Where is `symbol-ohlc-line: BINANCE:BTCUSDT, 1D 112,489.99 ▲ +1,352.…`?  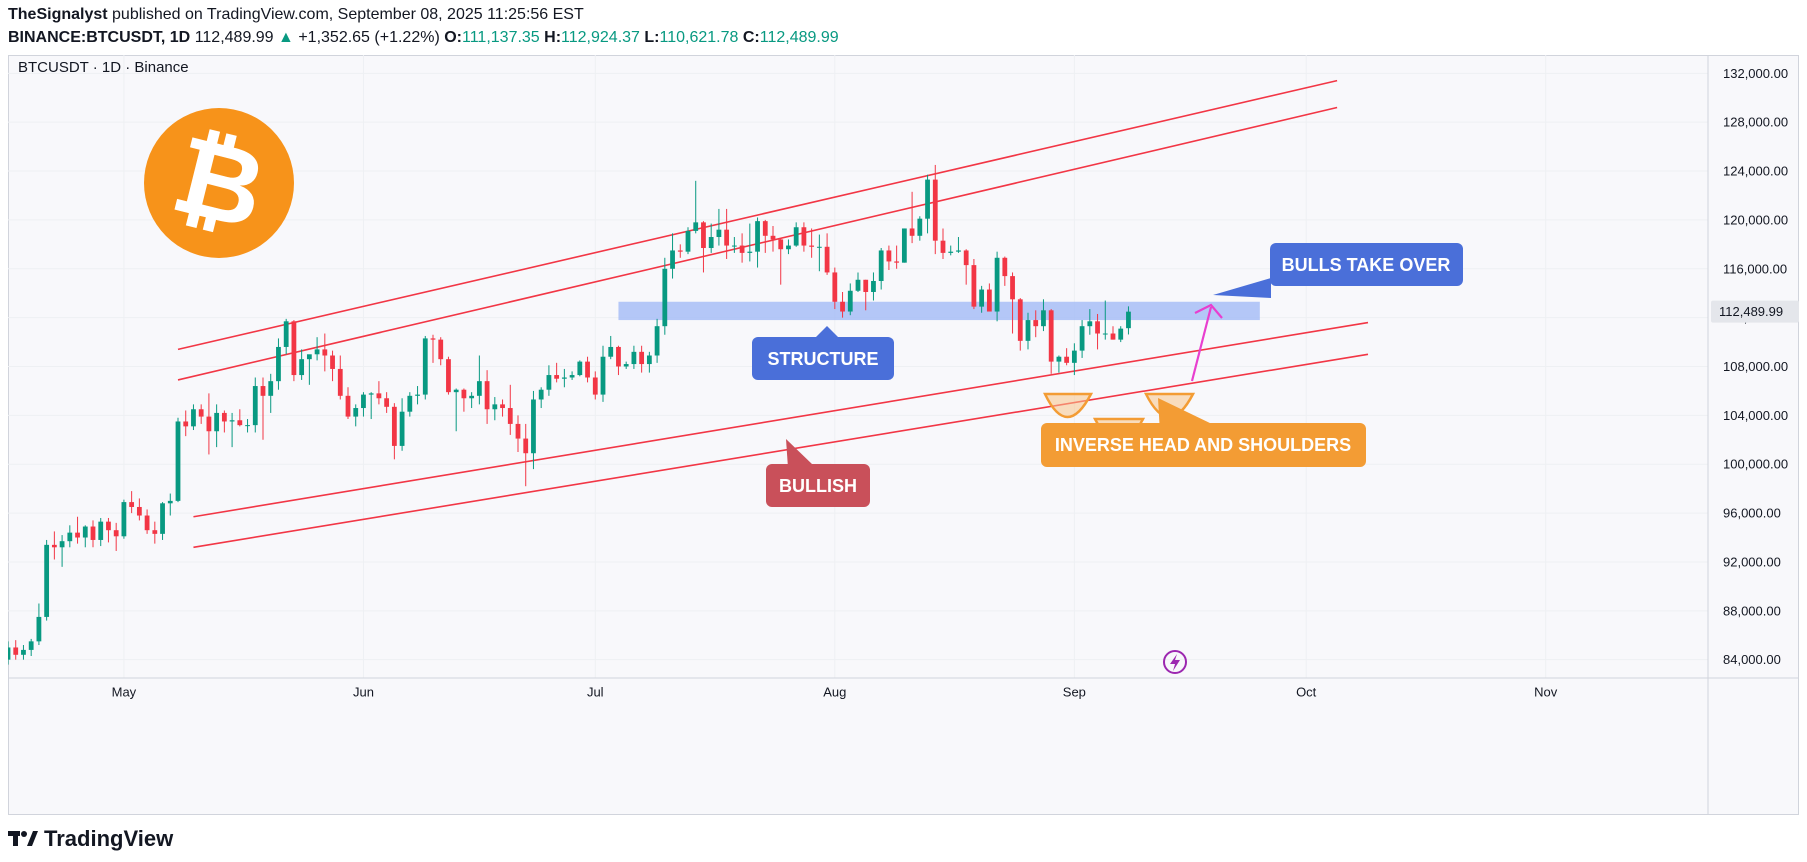
symbol-ohlc-line: BINANCE:BTCUSDT, 1D 112,489.99 ▲ +1,352.… is located at coordinates (423, 38).